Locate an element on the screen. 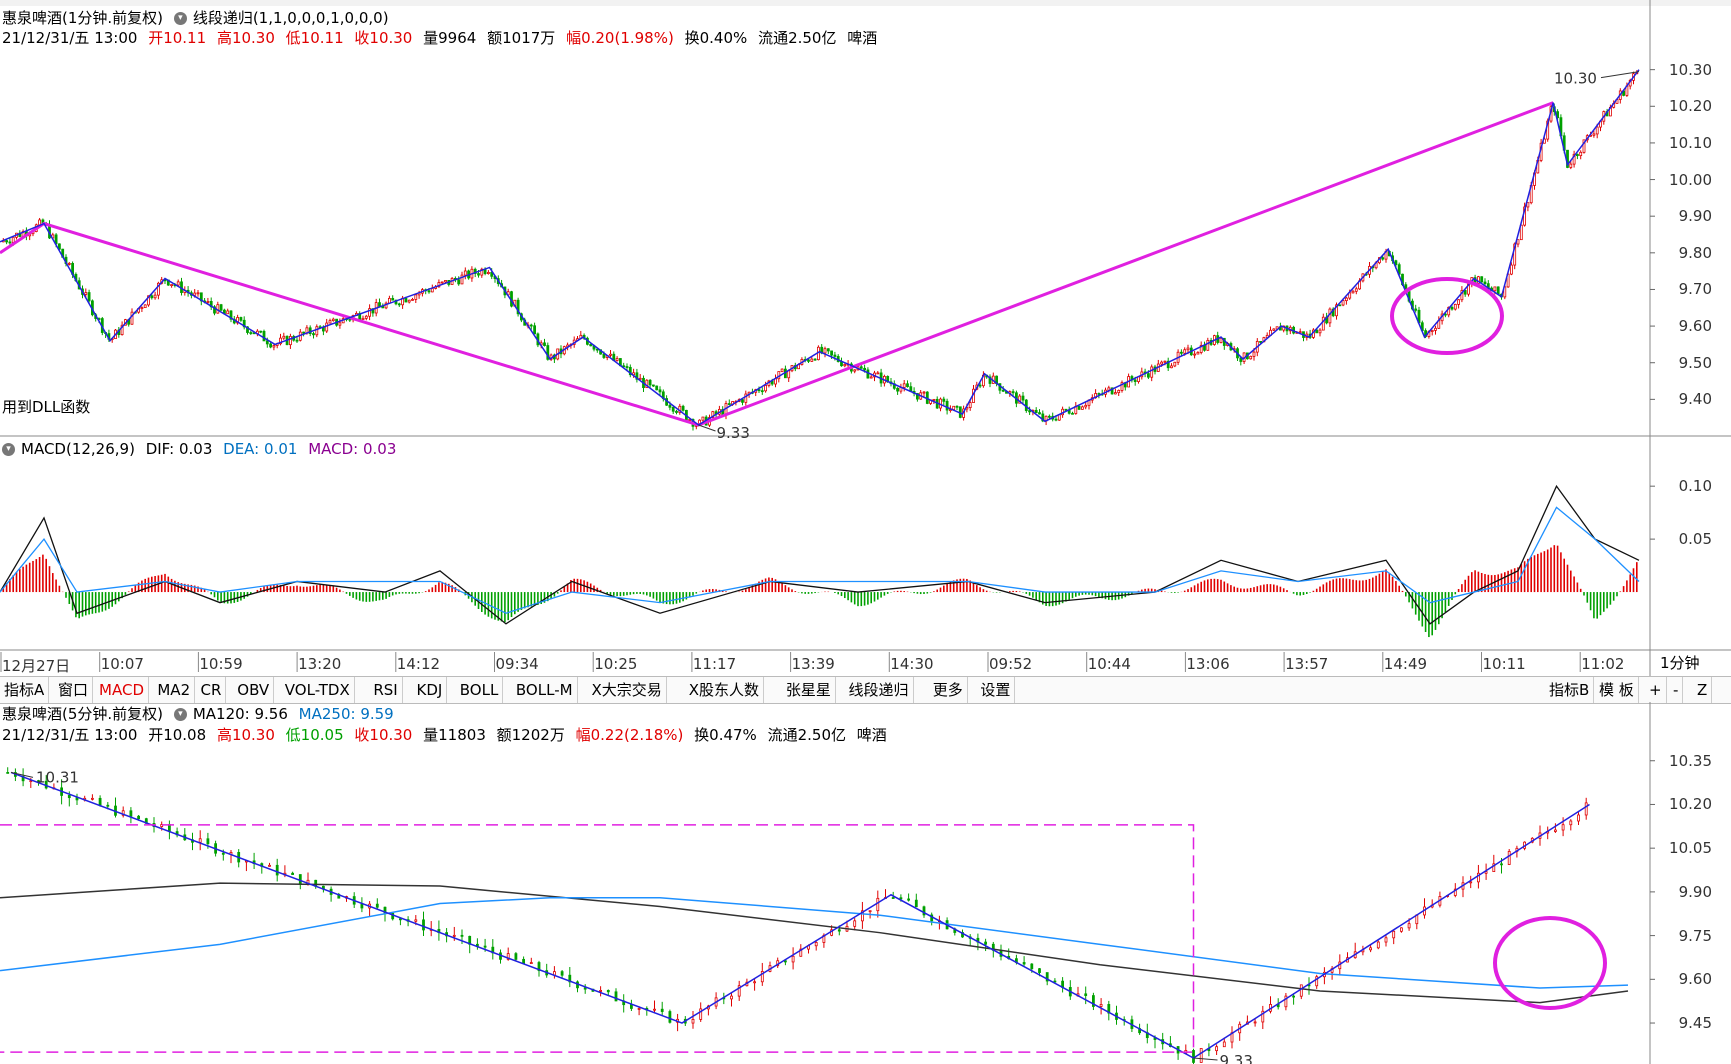 Image resolution: width=1731 pixels, height=1064 pixels. time-tick-label: 10:25 is located at coordinates (616, 664).